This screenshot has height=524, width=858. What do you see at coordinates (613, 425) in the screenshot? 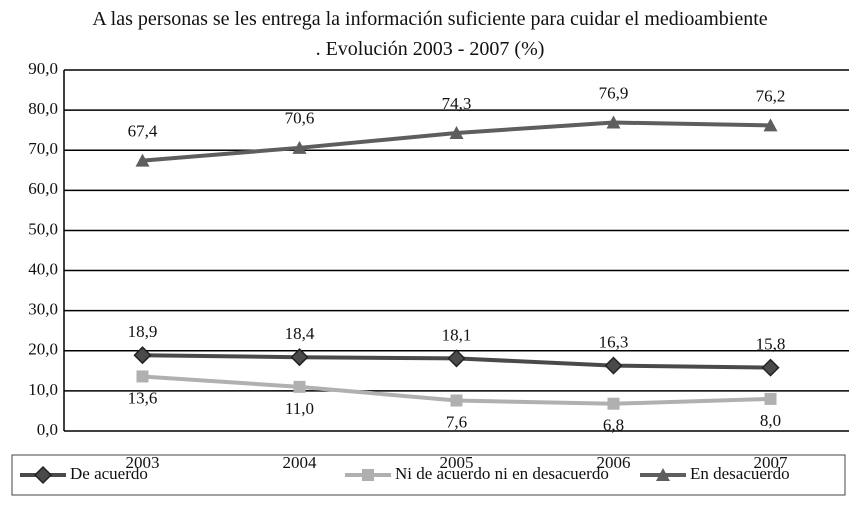
I see `data-label: 6,8` at bounding box center [613, 425].